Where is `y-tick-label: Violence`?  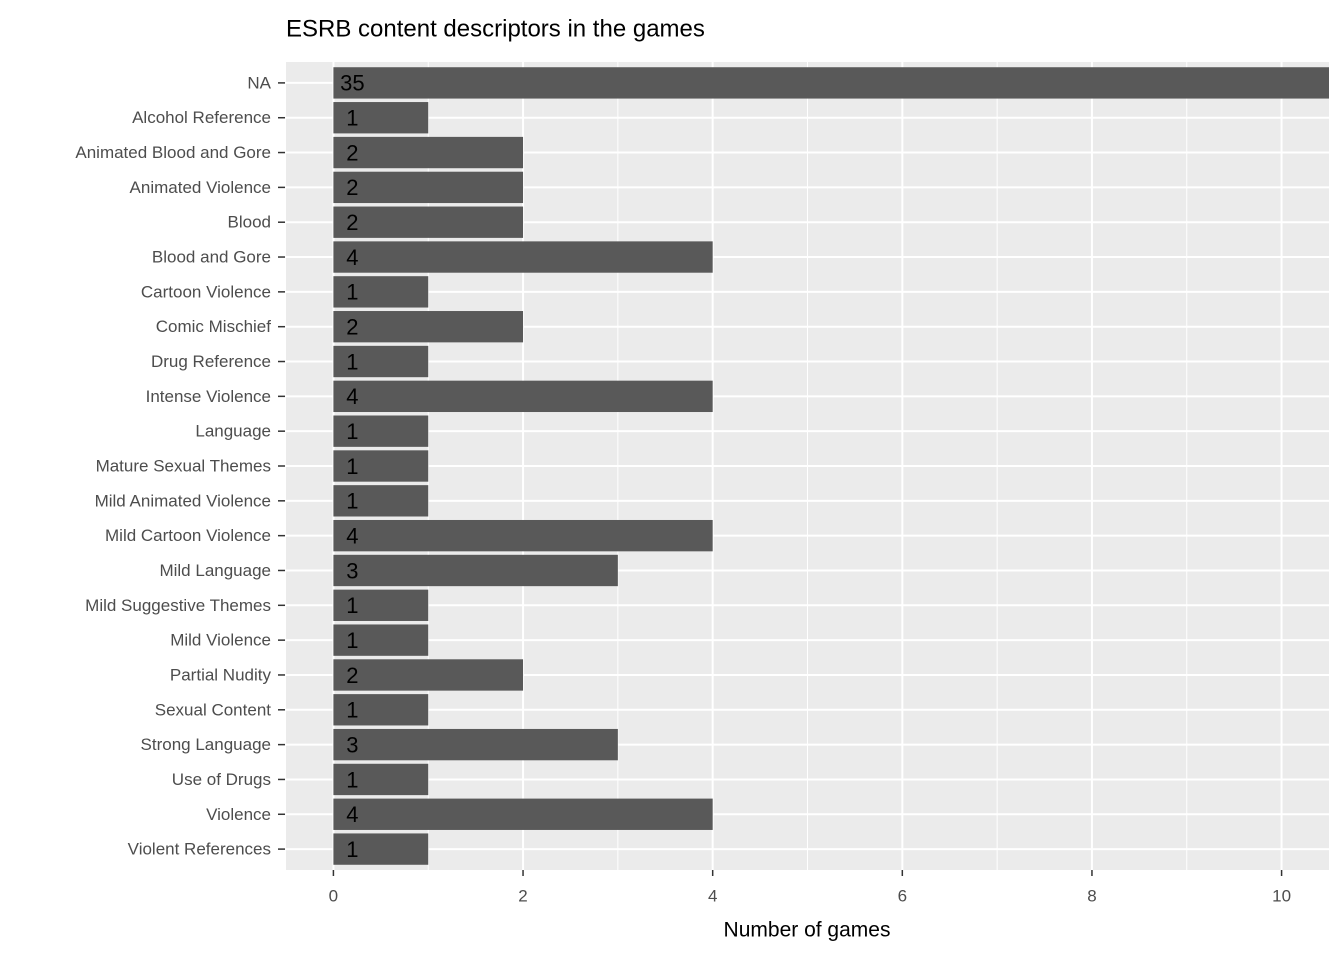 y-tick-label: Violence is located at coordinates (238, 814).